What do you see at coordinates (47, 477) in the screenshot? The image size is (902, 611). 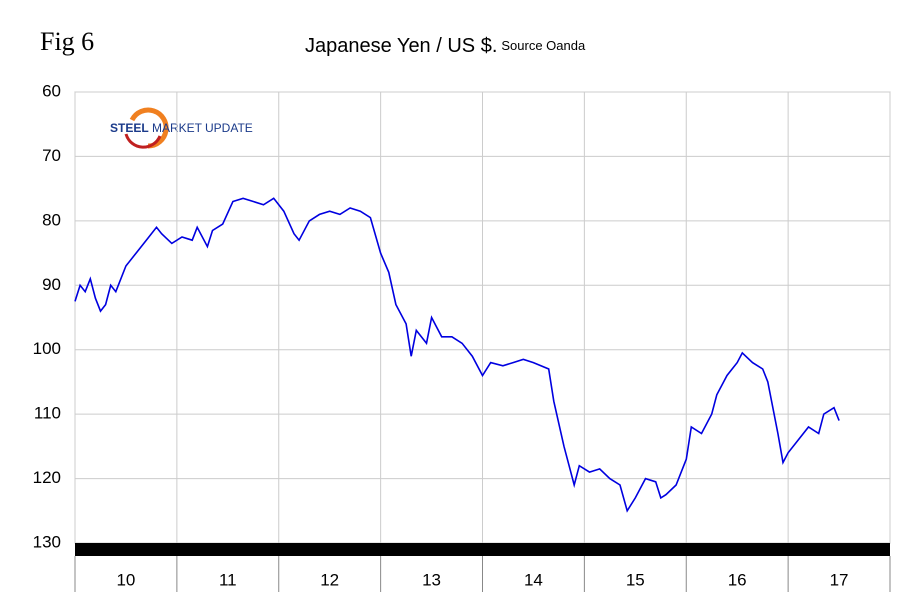 I see `y-tick-label: 120` at bounding box center [47, 477].